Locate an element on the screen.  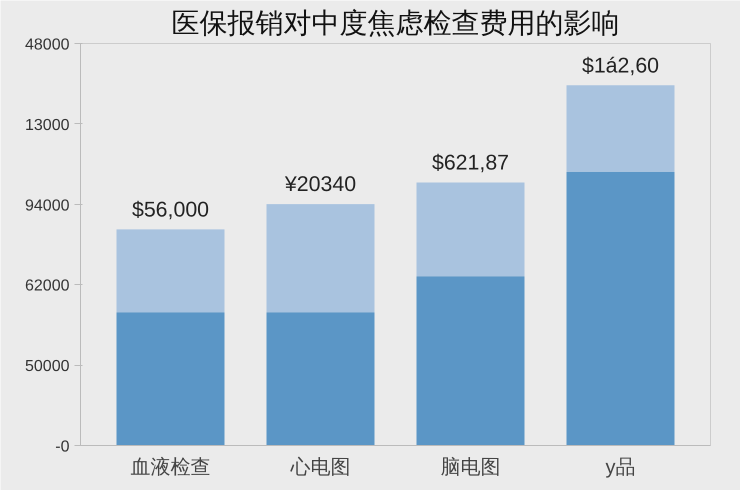
x-tick-label: 血液检查 is located at coordinates (170, 467).